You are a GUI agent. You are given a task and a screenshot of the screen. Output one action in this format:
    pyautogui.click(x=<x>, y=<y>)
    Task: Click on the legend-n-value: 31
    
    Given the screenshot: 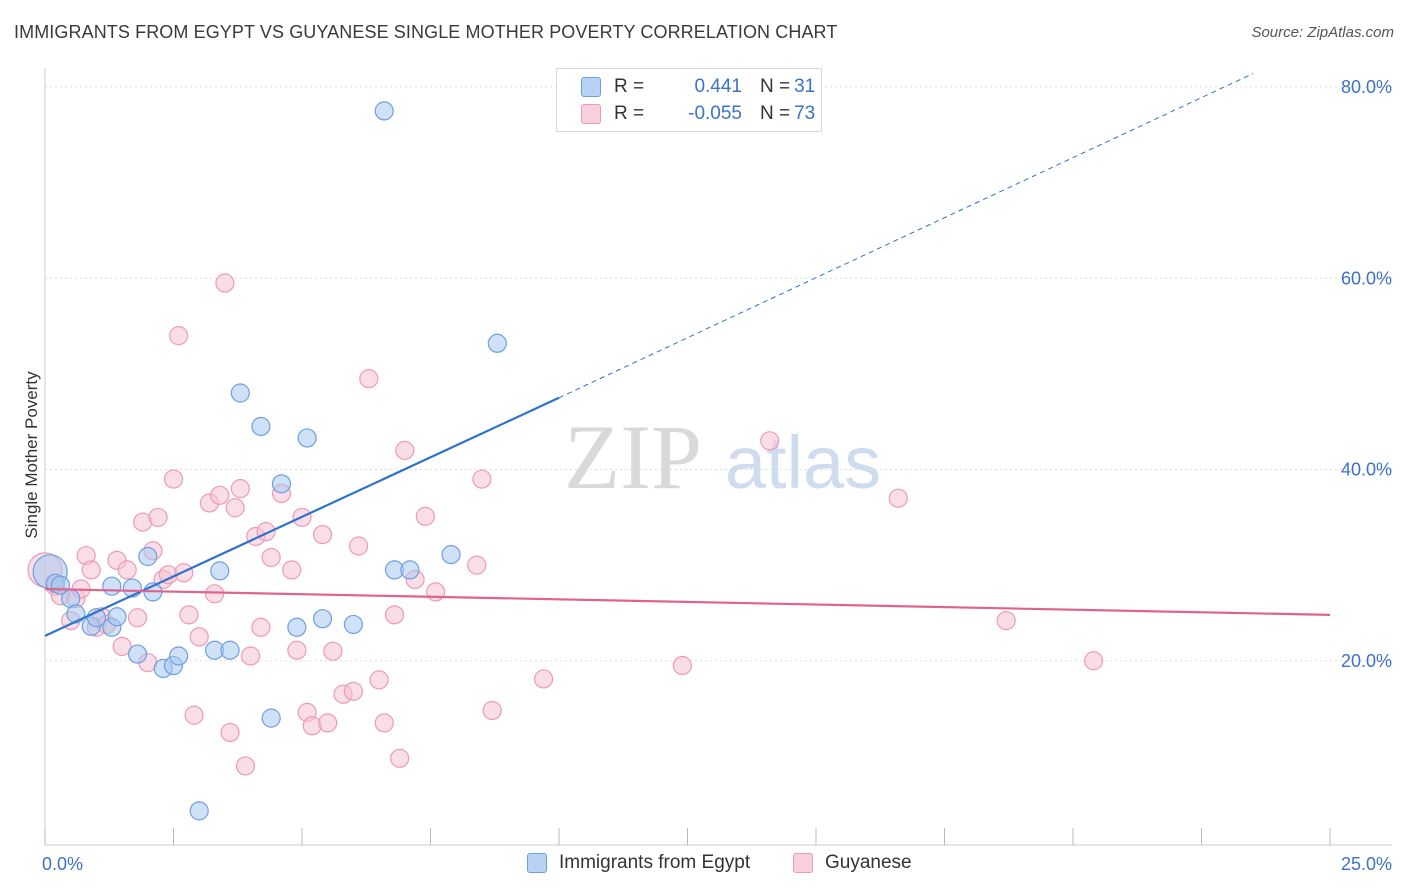 What is the action you would take?
    pyautogui.click(x=805, y=86)
    